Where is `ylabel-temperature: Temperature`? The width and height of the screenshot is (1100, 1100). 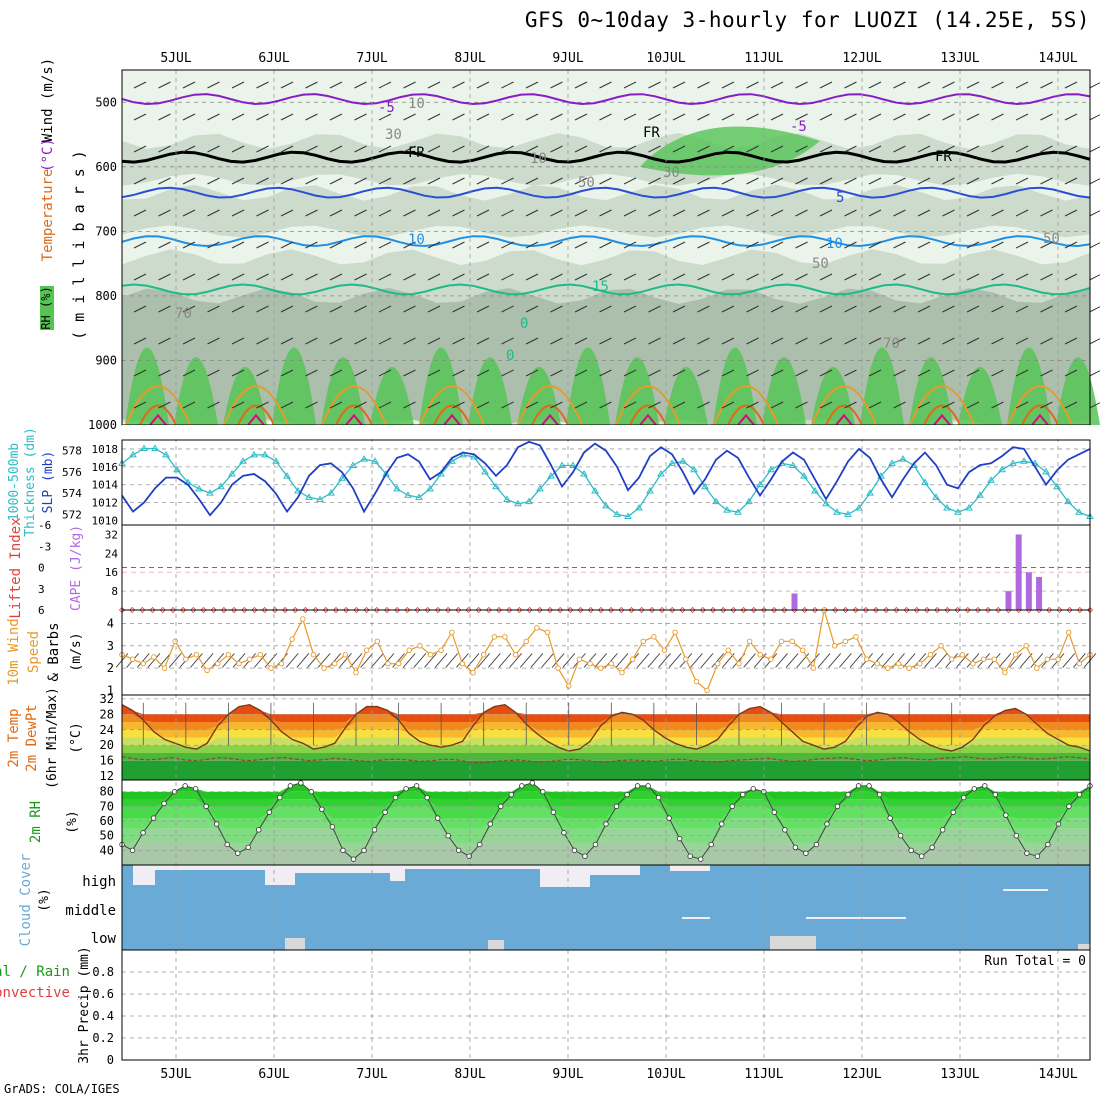 ylabel-temperature: Temperature is located at coordinates (48, 215).